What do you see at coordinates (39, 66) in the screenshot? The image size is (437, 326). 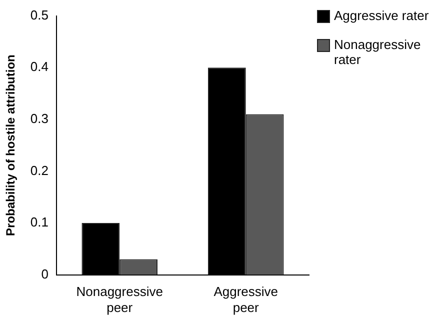 I see `y-tick-label: 0.4` at bounding box center [39, 66].